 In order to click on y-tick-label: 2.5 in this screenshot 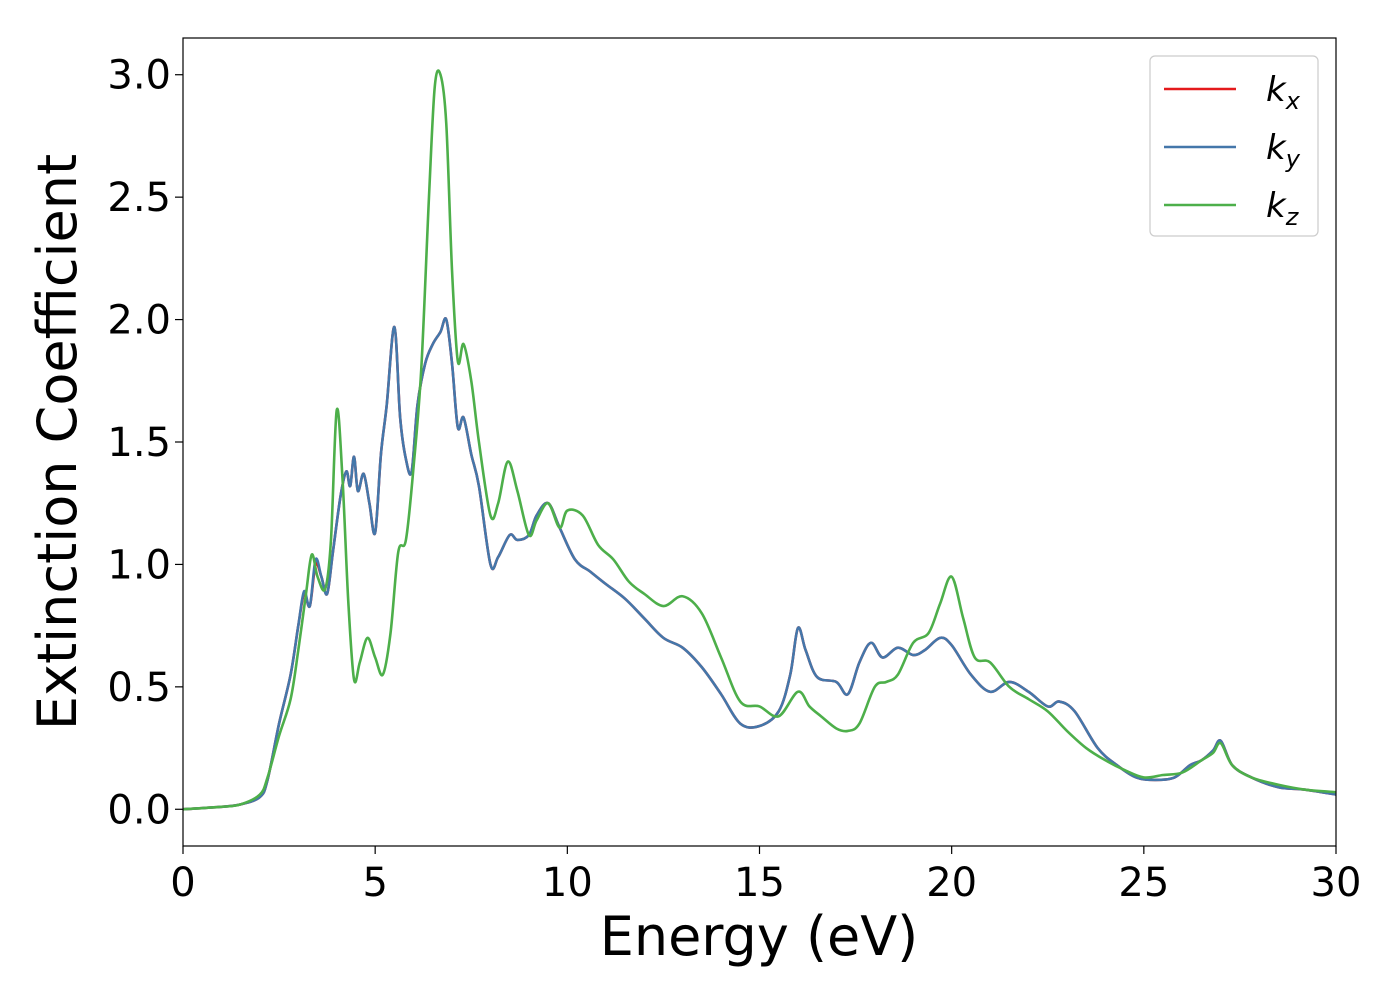, I will do `click(139, 198)`.